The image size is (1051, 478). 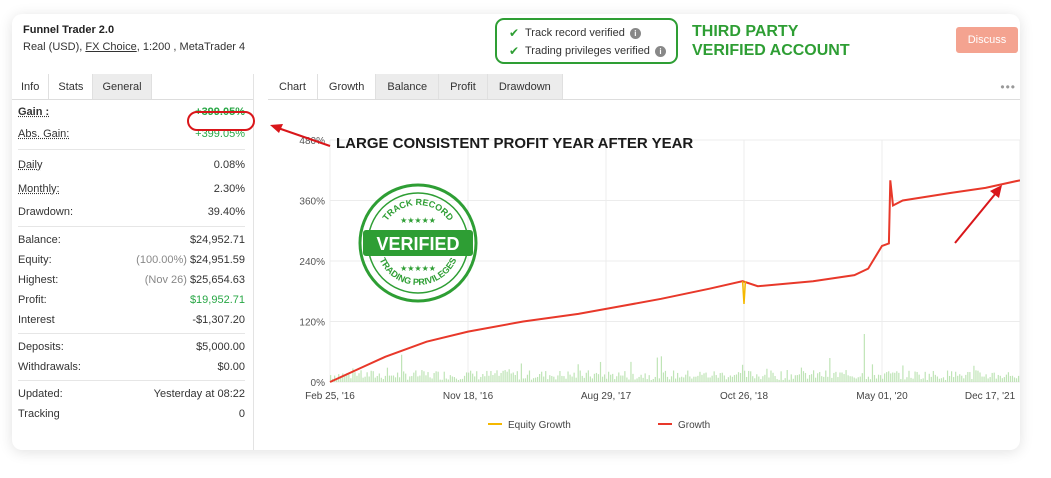 What do you see at coordinates (463, 86) in the screenshot?
I see `tab-profit: Profit` at bounding box center [463, 86].